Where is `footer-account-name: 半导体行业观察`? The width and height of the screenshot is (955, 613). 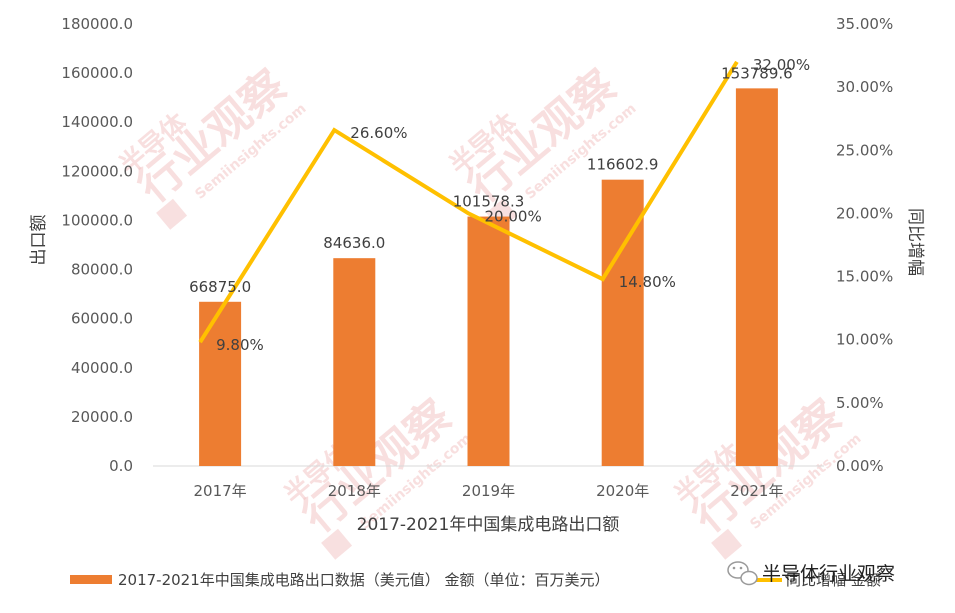
footer-account-name: 半导体行业观察 is located at coordinates (828, 574).